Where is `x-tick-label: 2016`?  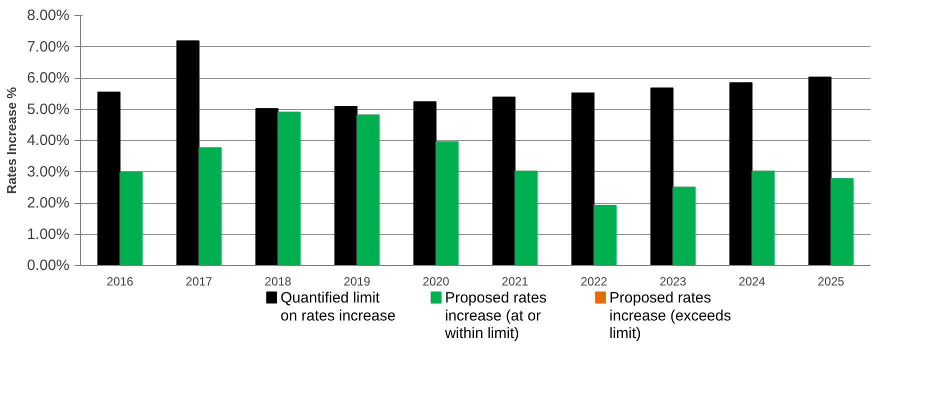 x-tick-label: 2016 is located at coordinates (120, 281).